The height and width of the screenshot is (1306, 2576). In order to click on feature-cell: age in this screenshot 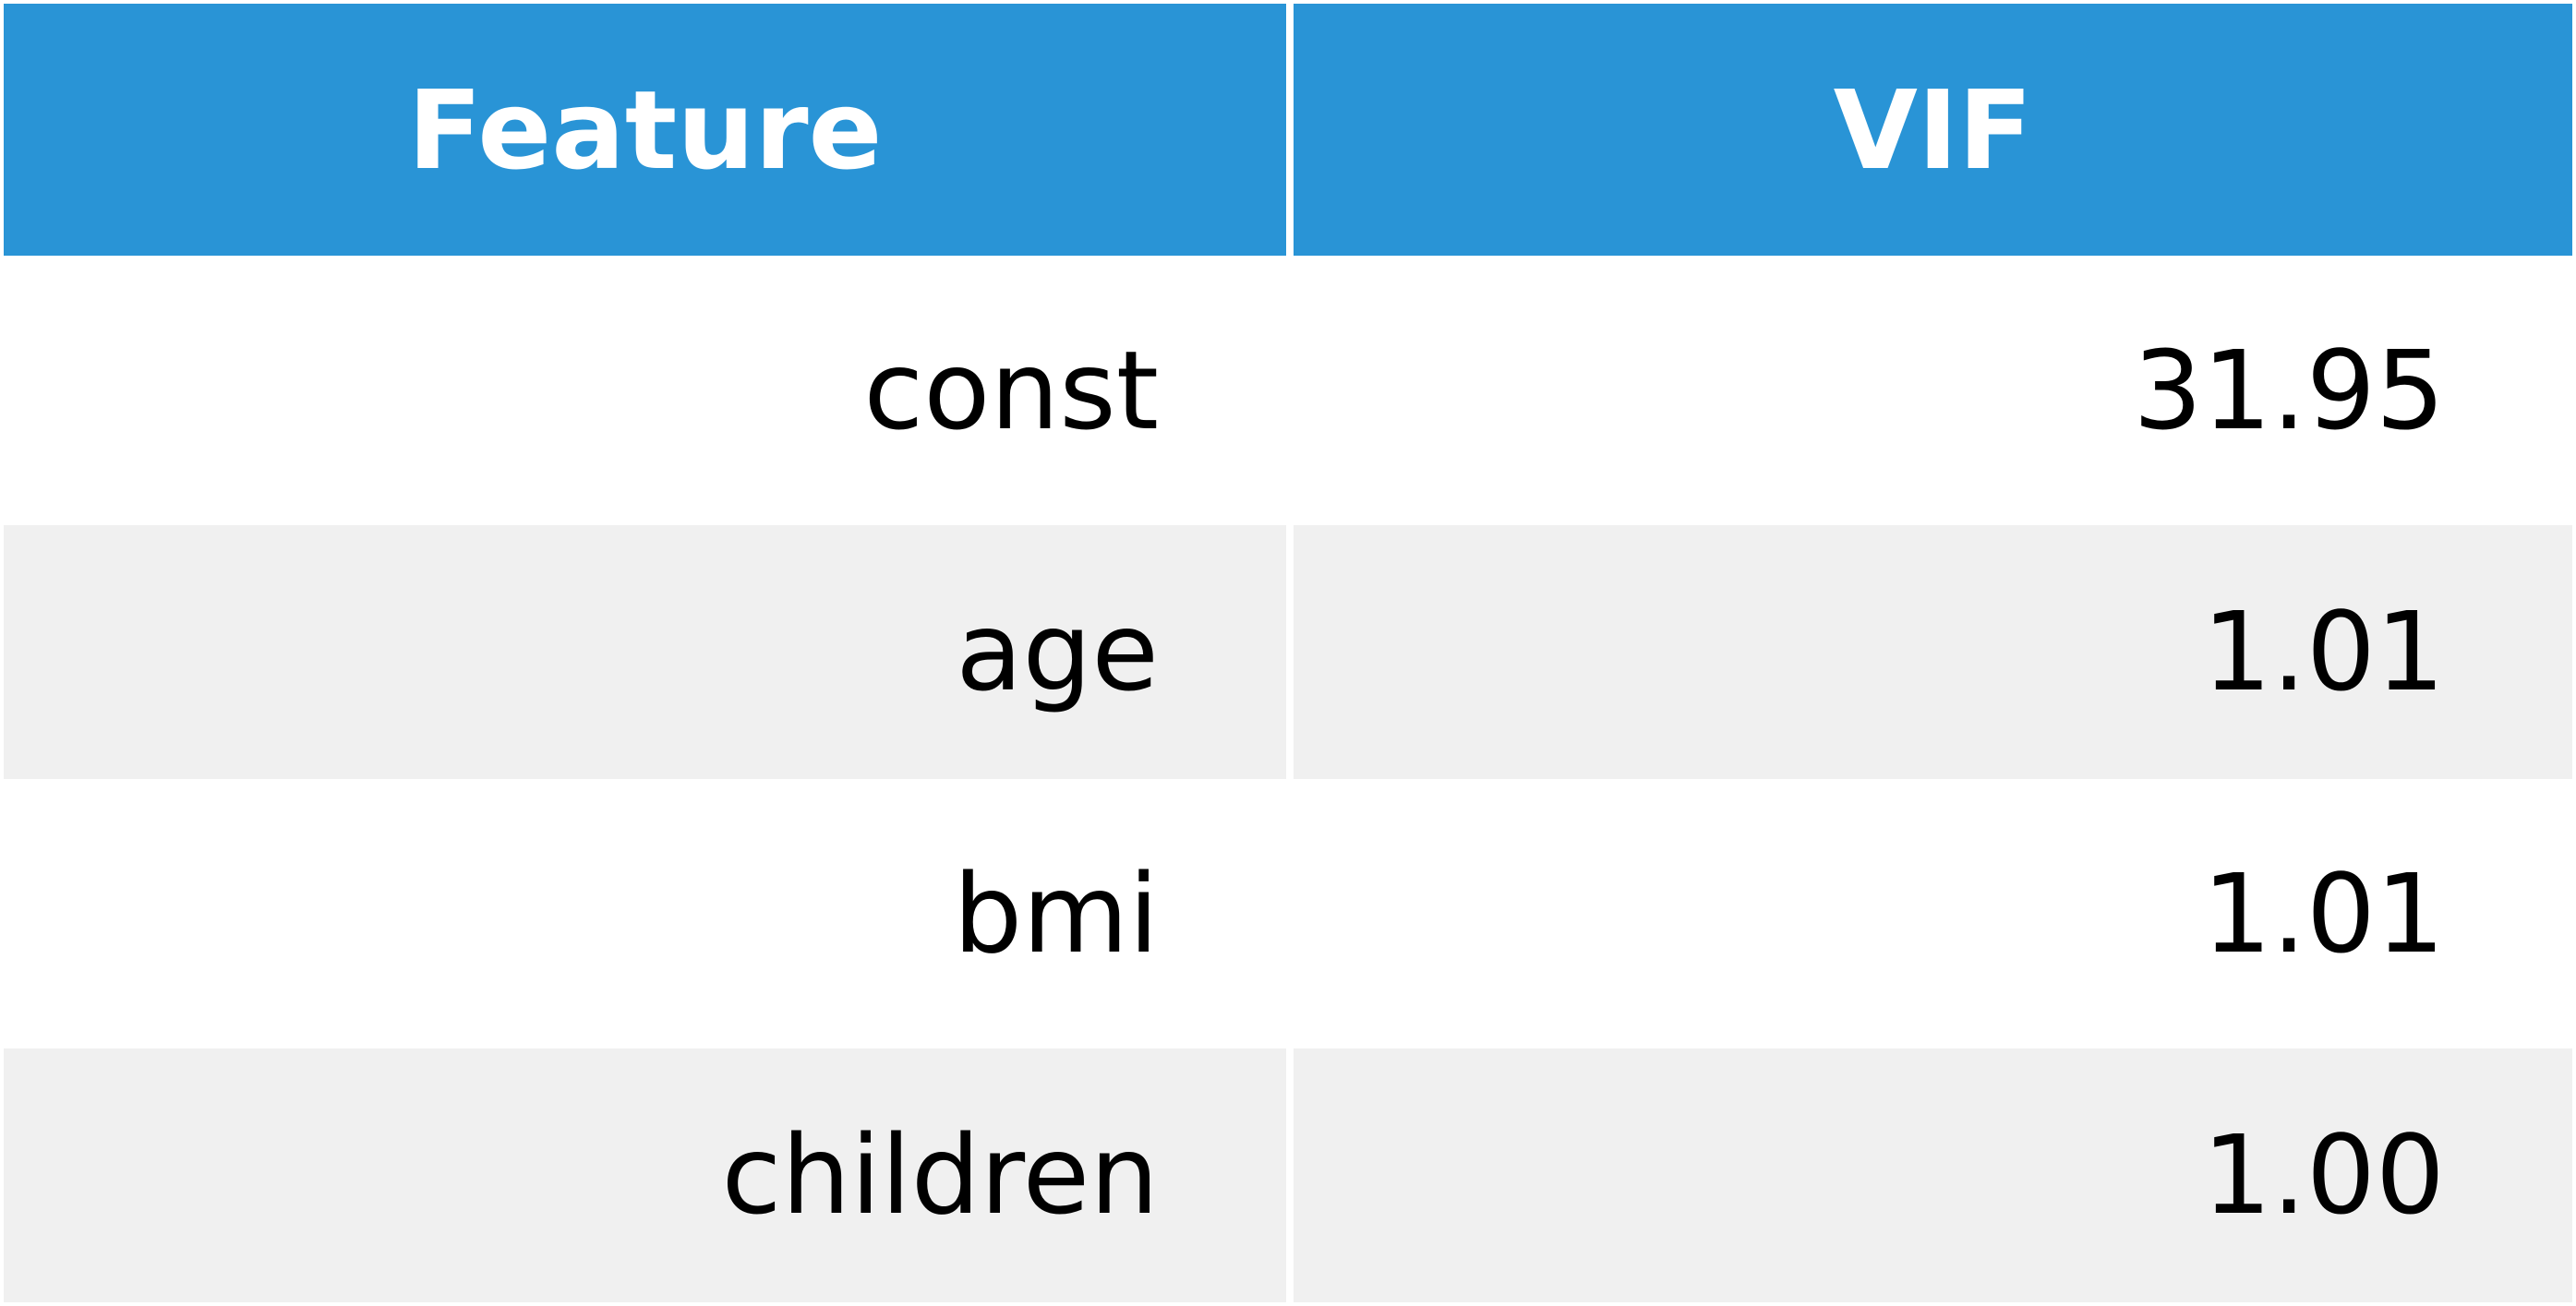, I will do `click(645, 652)`.